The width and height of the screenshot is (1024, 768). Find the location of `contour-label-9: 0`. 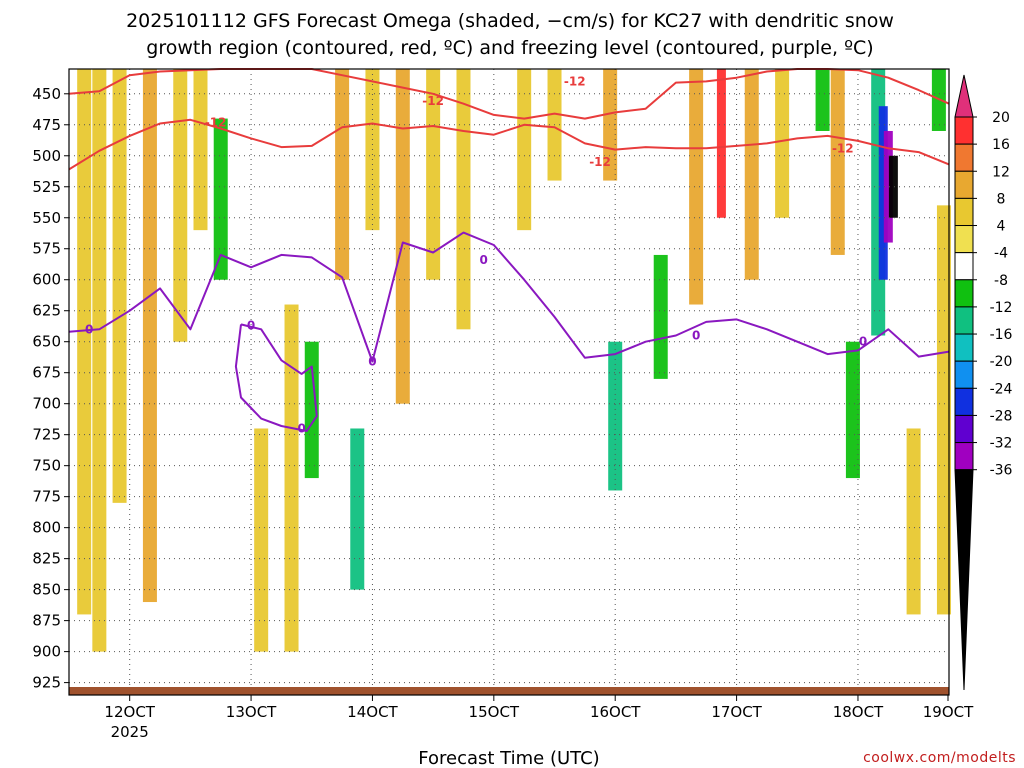

contour-label-9: 0 is located at coordinates (484, 260).